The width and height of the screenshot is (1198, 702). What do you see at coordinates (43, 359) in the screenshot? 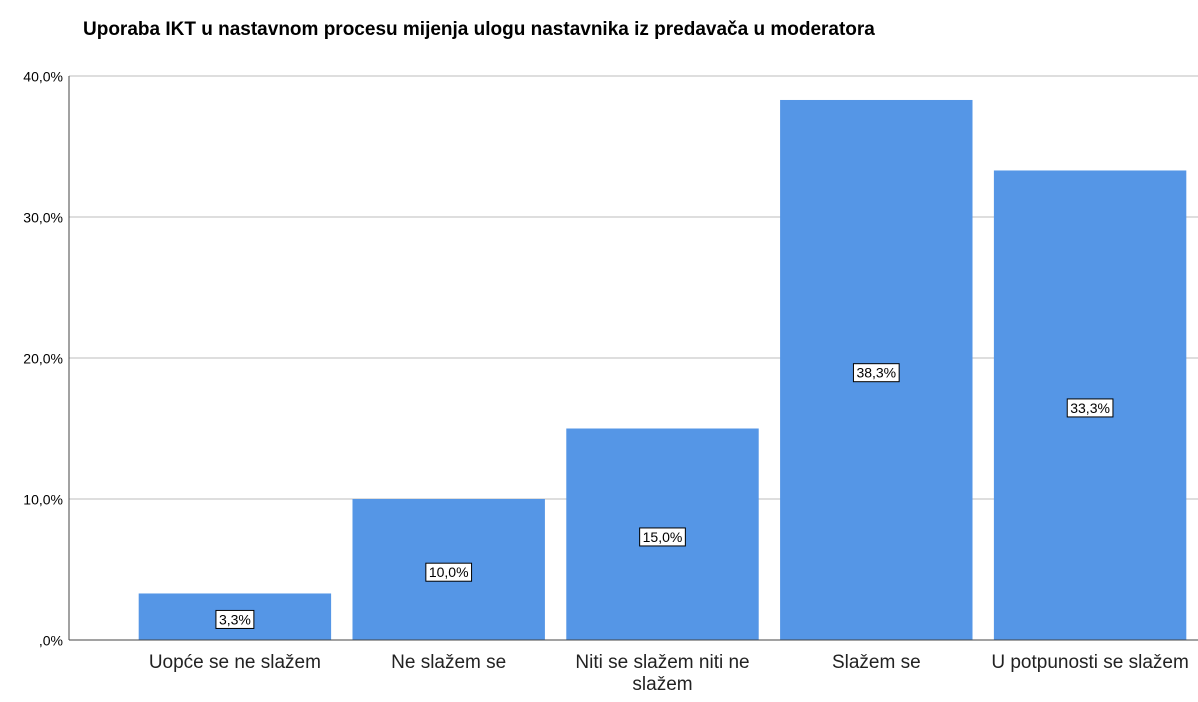
I see `y-tick-label: 20,0%` at bounding box center [43, 359].